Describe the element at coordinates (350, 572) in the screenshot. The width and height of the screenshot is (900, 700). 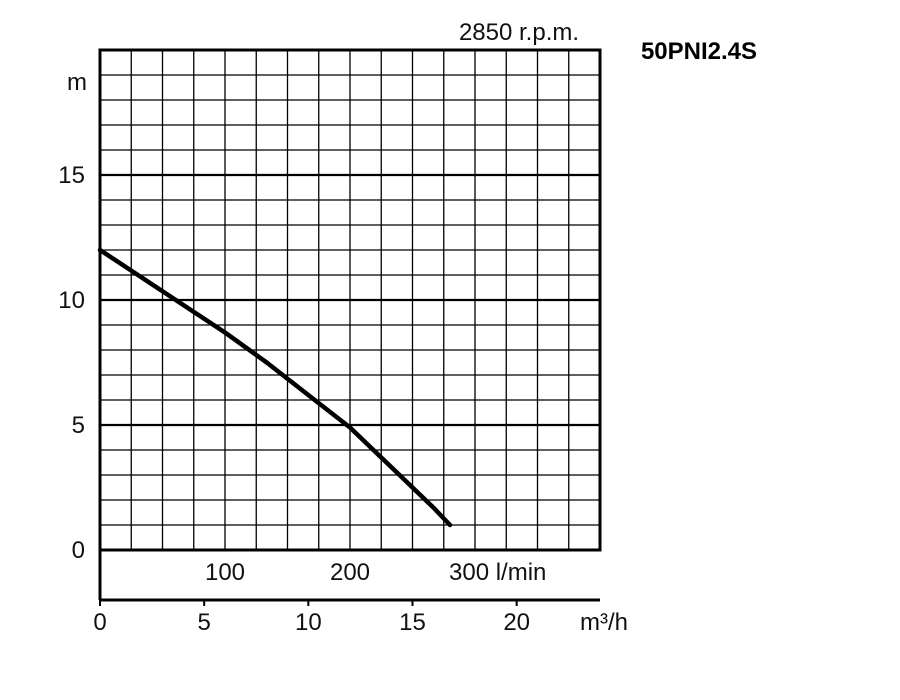
I see `x-tick-label-lmin: 200` at that location.